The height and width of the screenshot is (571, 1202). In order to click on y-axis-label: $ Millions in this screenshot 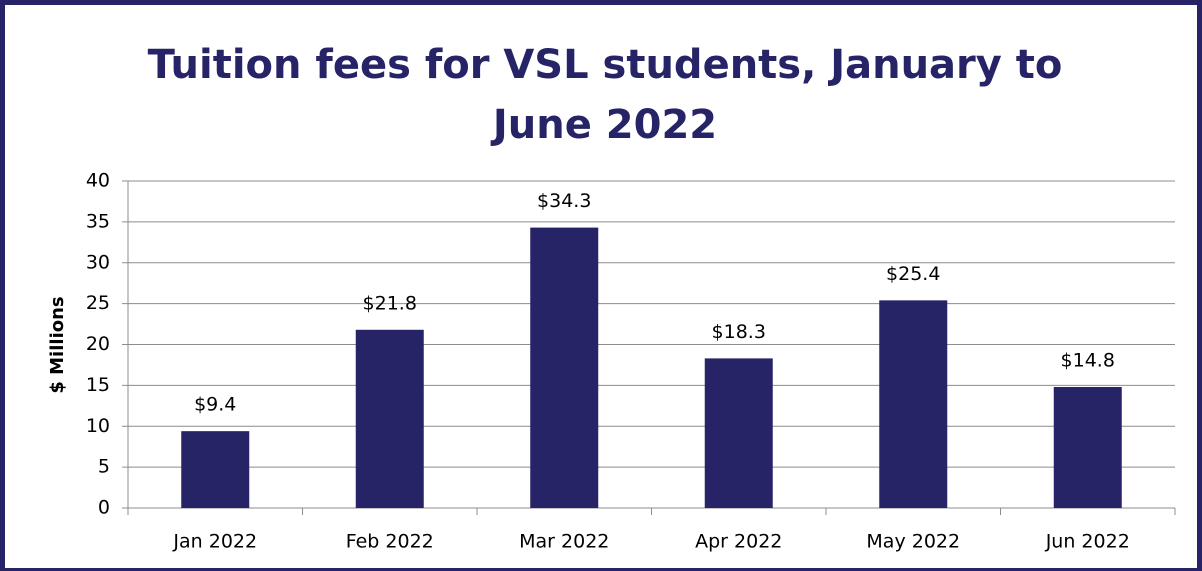, I will do `click(57, 344)`.